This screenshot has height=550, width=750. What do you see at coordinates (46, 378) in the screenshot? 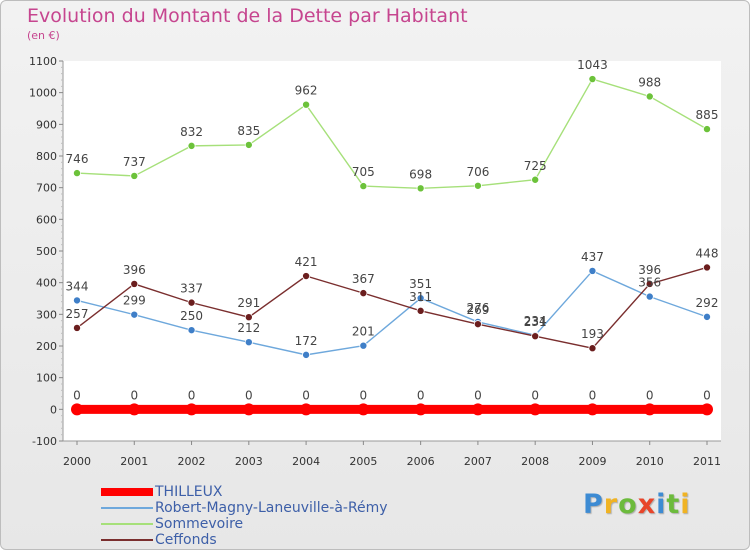
I see `y-tick-label: 100` at bounding box center [46, 378].